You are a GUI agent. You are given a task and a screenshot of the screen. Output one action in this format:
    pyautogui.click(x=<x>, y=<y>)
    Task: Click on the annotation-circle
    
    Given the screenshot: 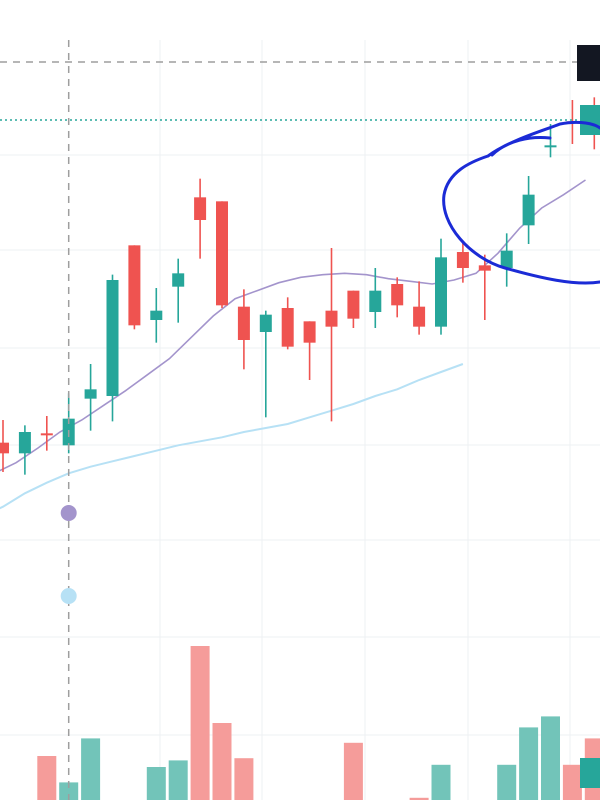 What is the action you would take?
    pyautogui.click(x=521, y=202)
    